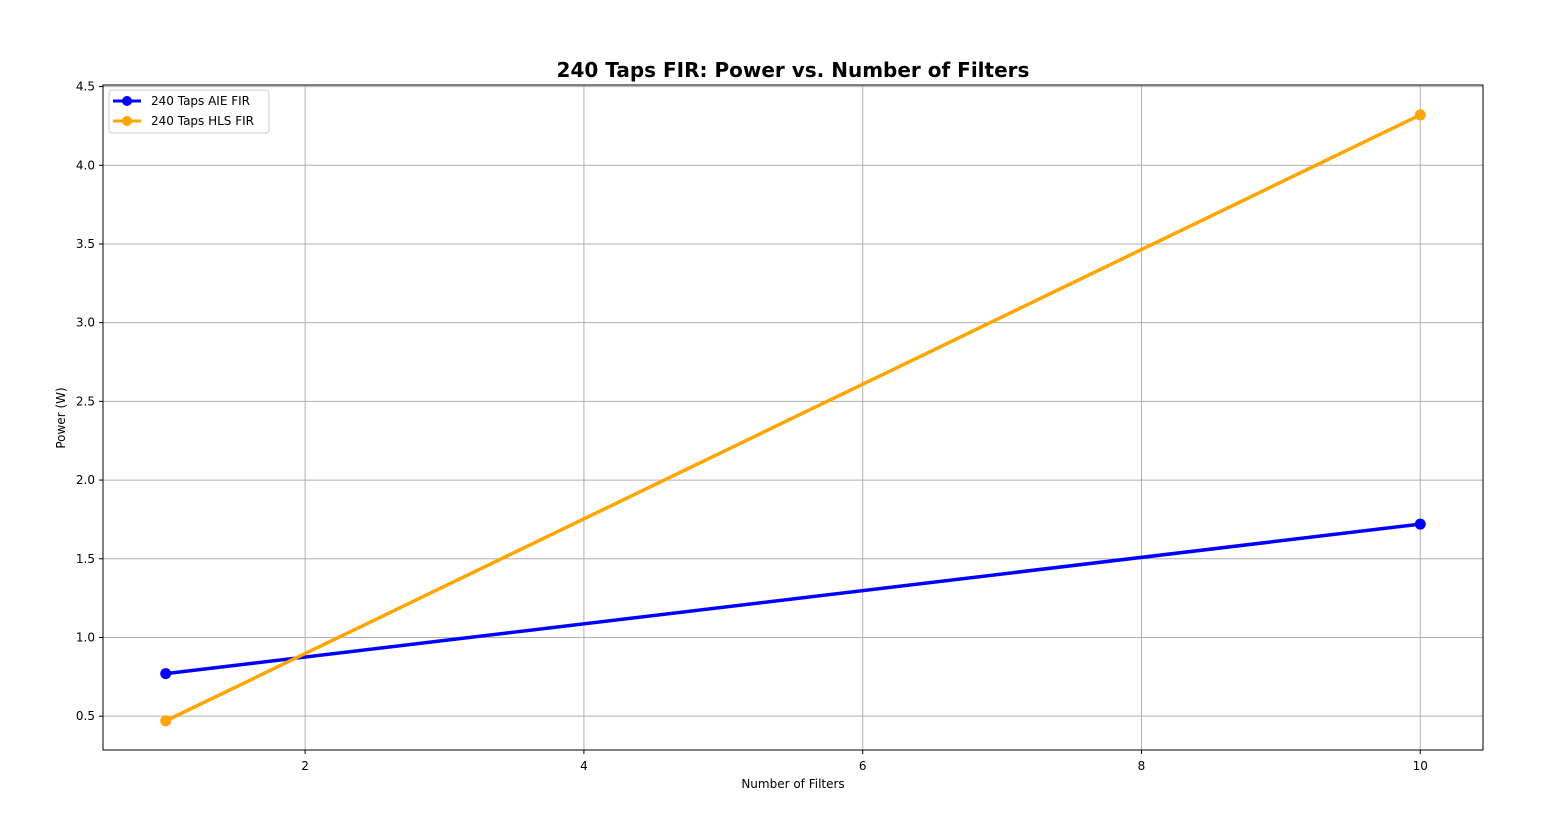  Describe the element at coordinates (85, 401) in the screenshot. I see `y-tick-label: 2.5` at that location.